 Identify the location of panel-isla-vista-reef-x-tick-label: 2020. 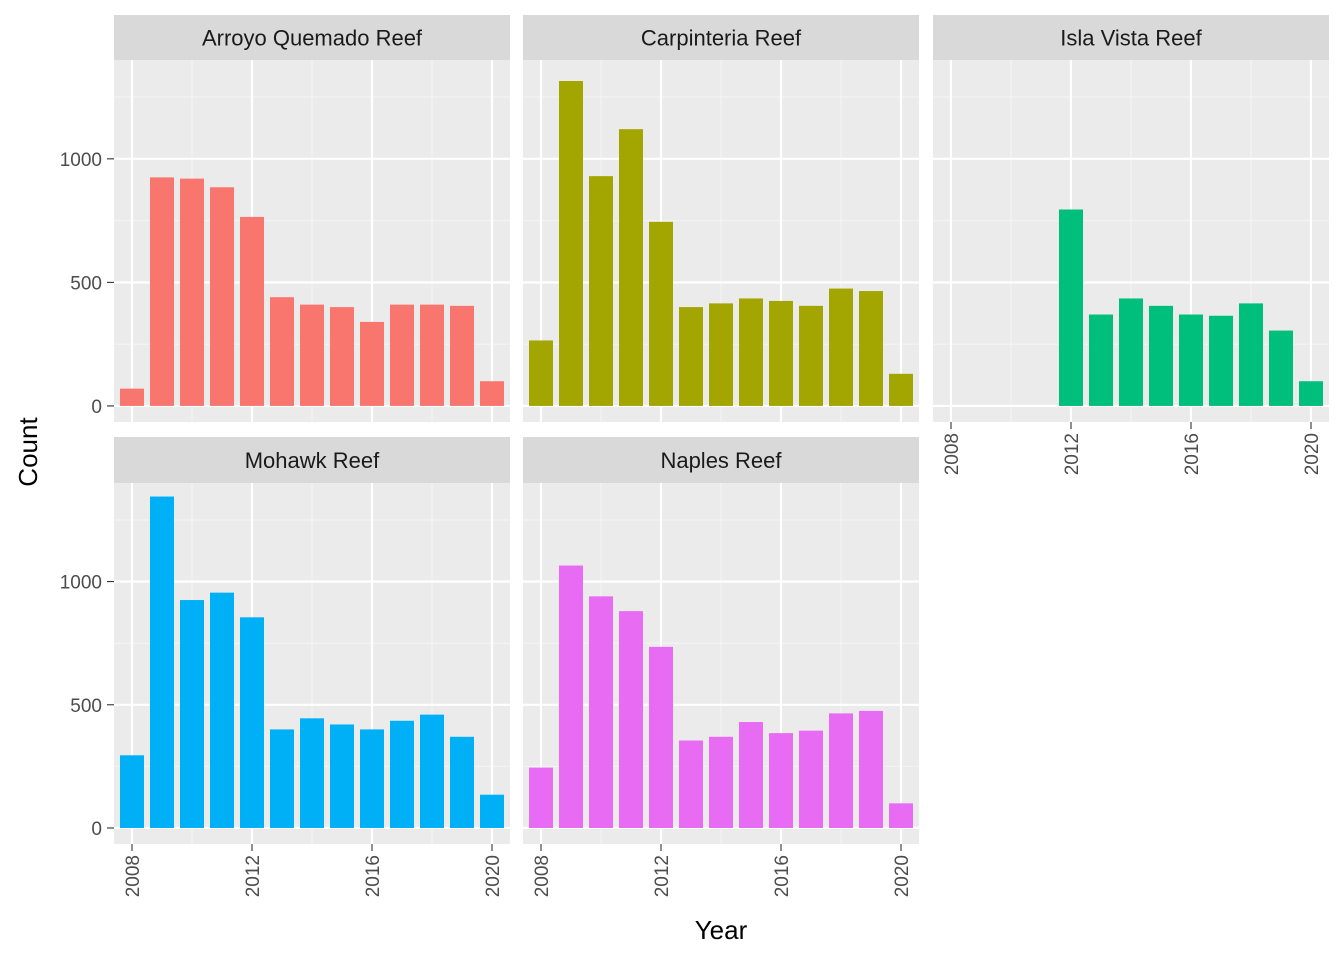
(1312, 454).